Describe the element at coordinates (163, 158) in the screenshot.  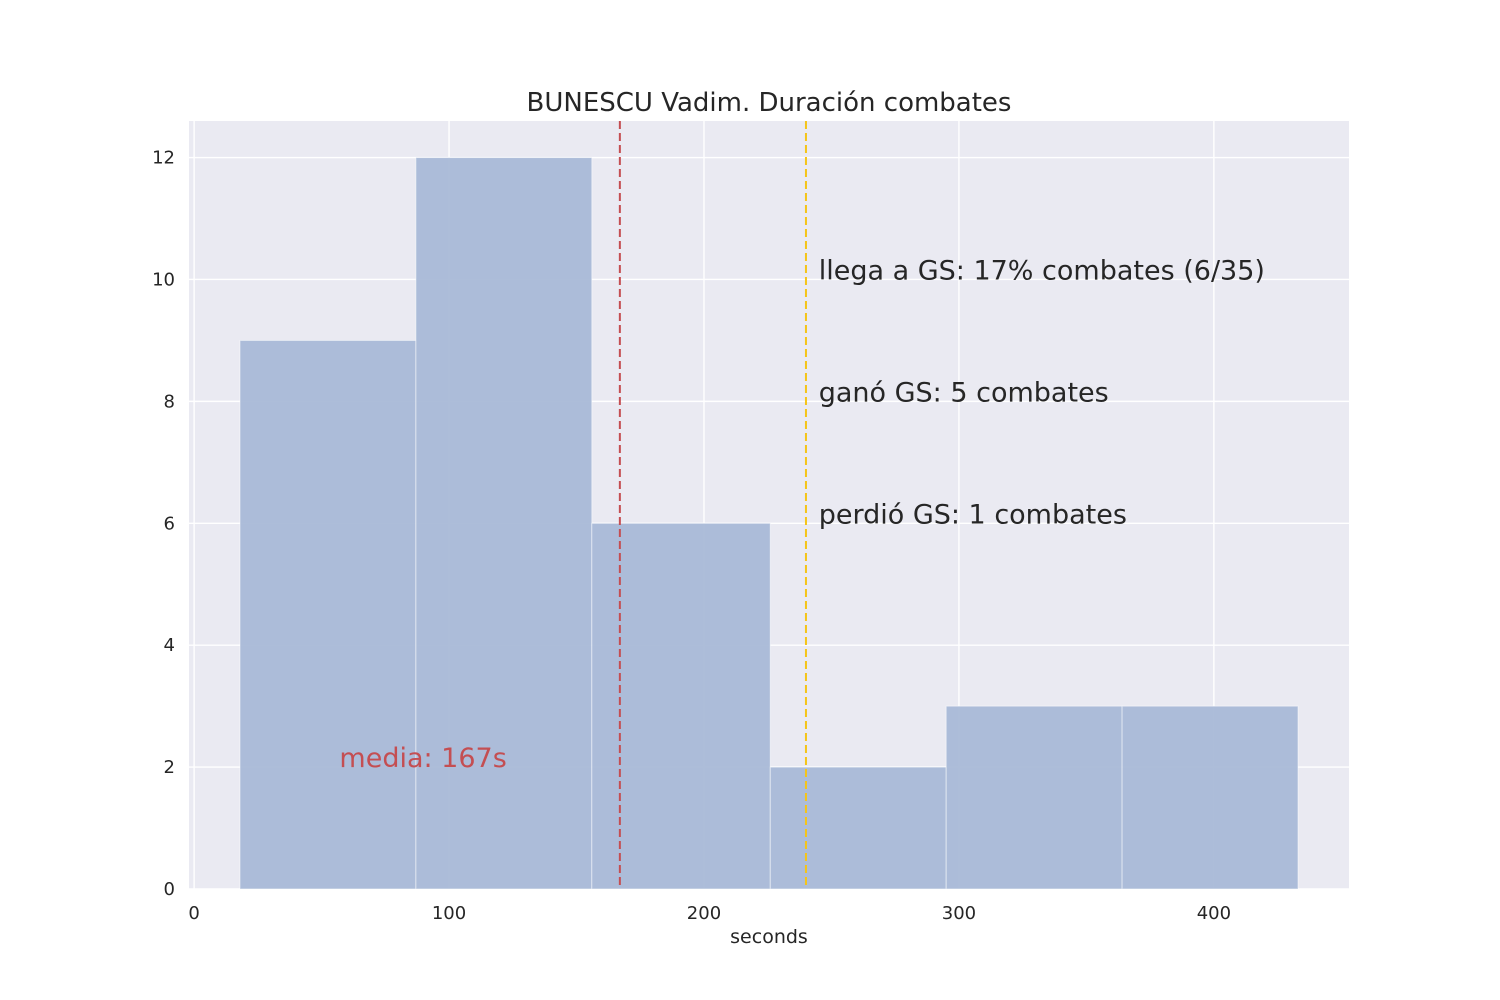
I see `y-tick-label: 12` at that location.